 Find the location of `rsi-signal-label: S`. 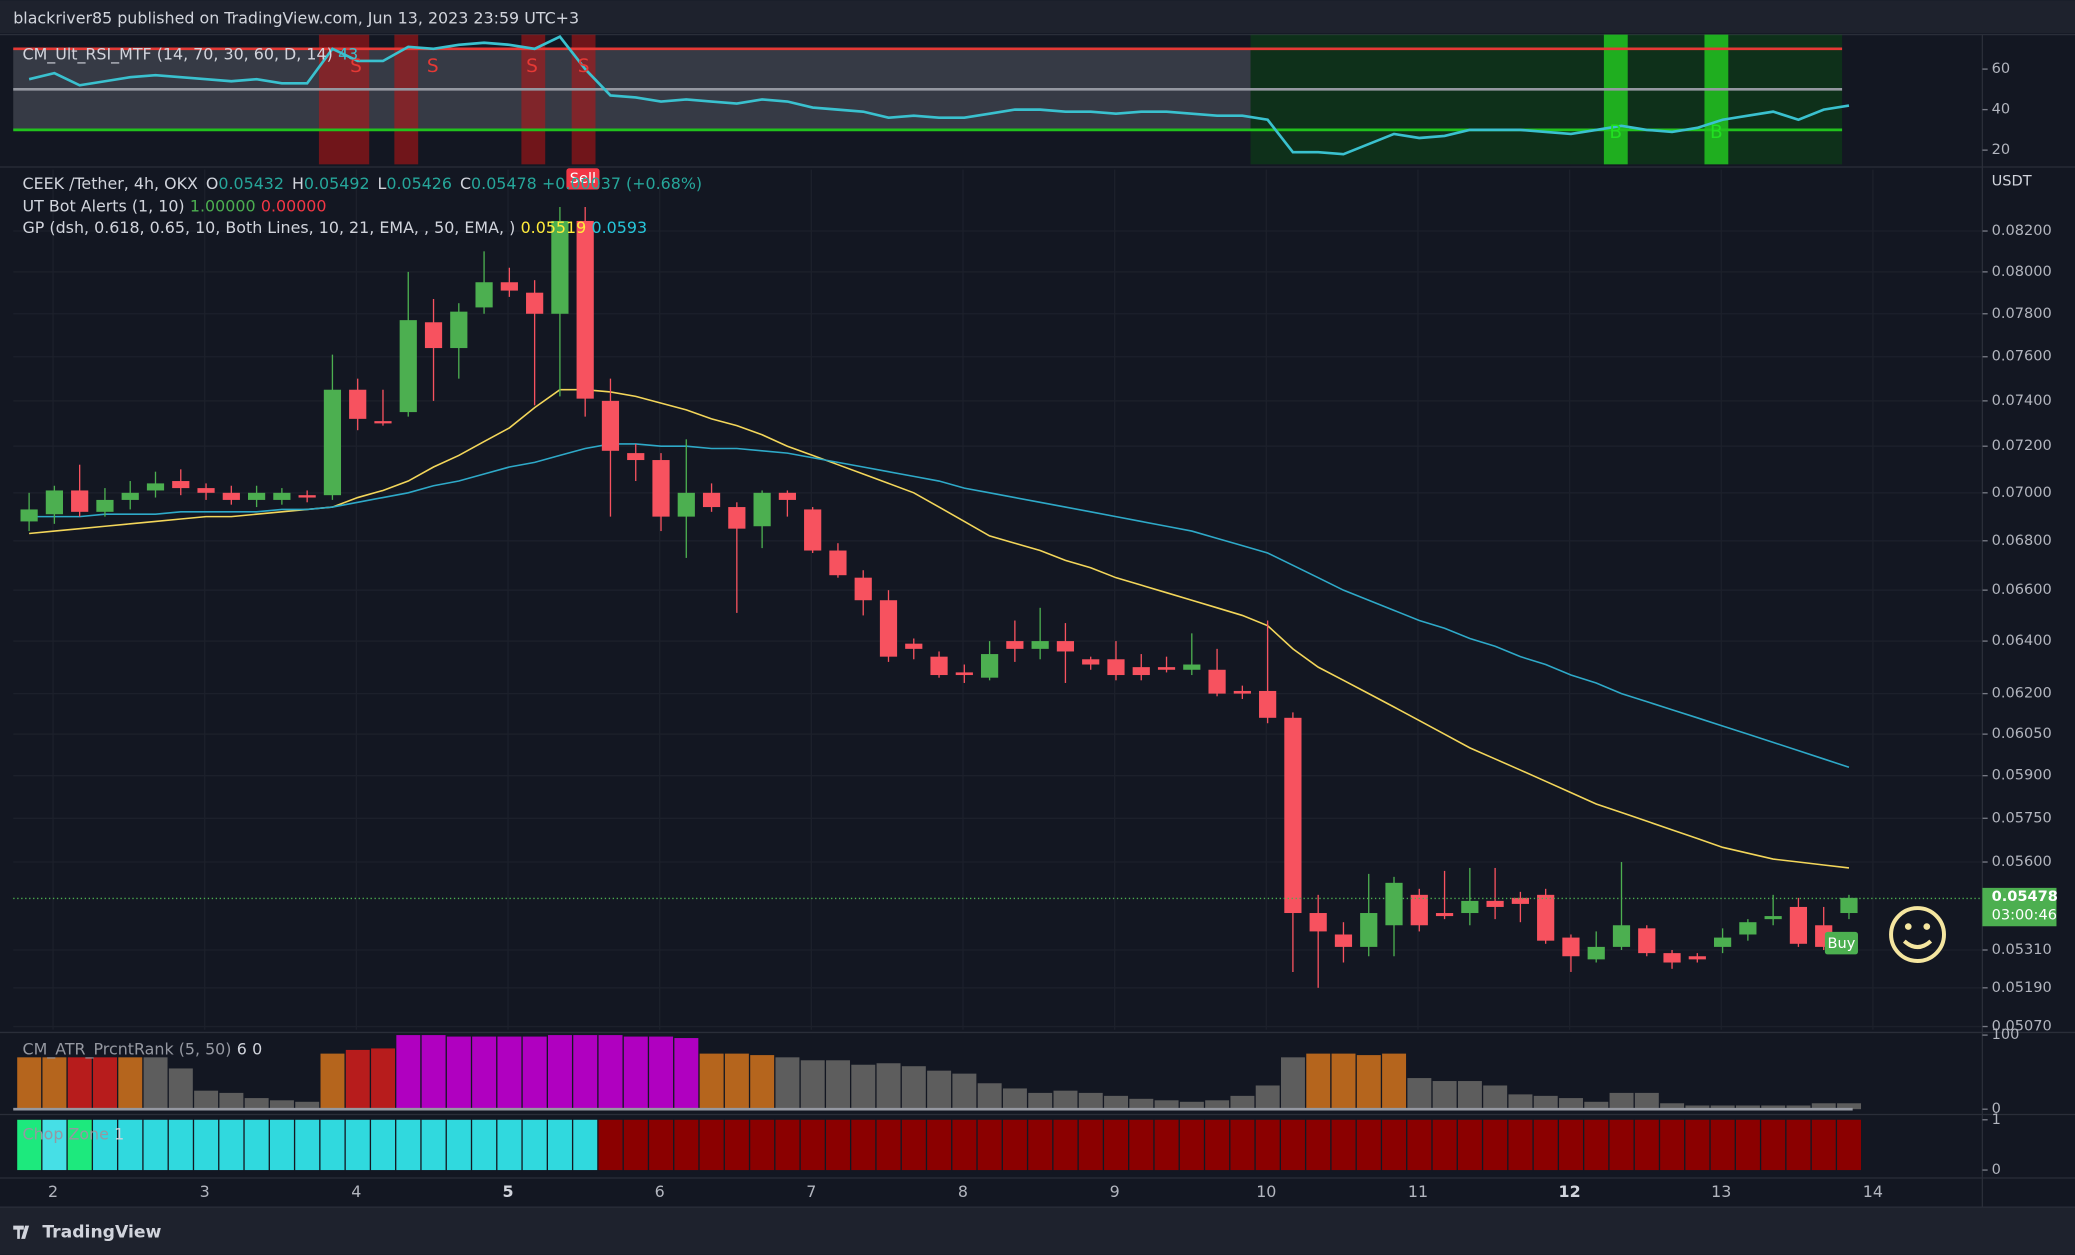

rsi-signal-label: S is located at coordinates (584, 66).